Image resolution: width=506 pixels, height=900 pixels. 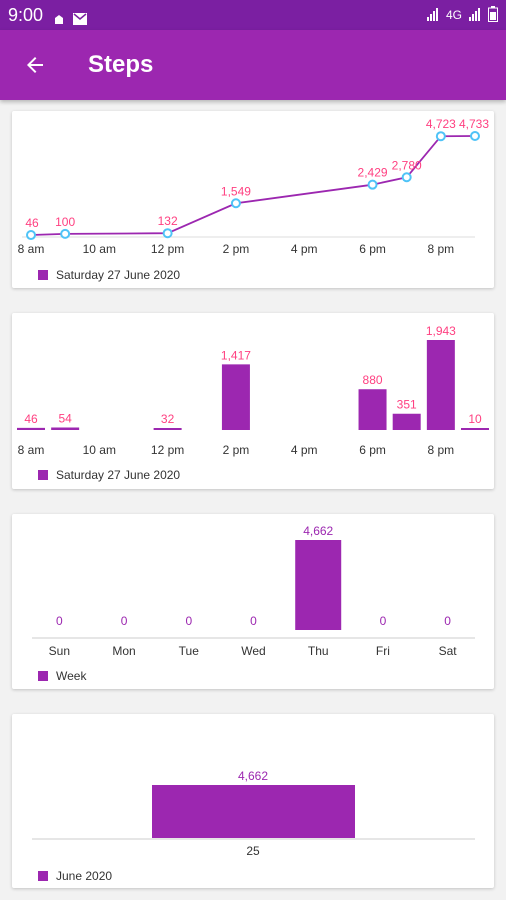 I want to click on data-label: 4,723, so click(x=441, y=124).